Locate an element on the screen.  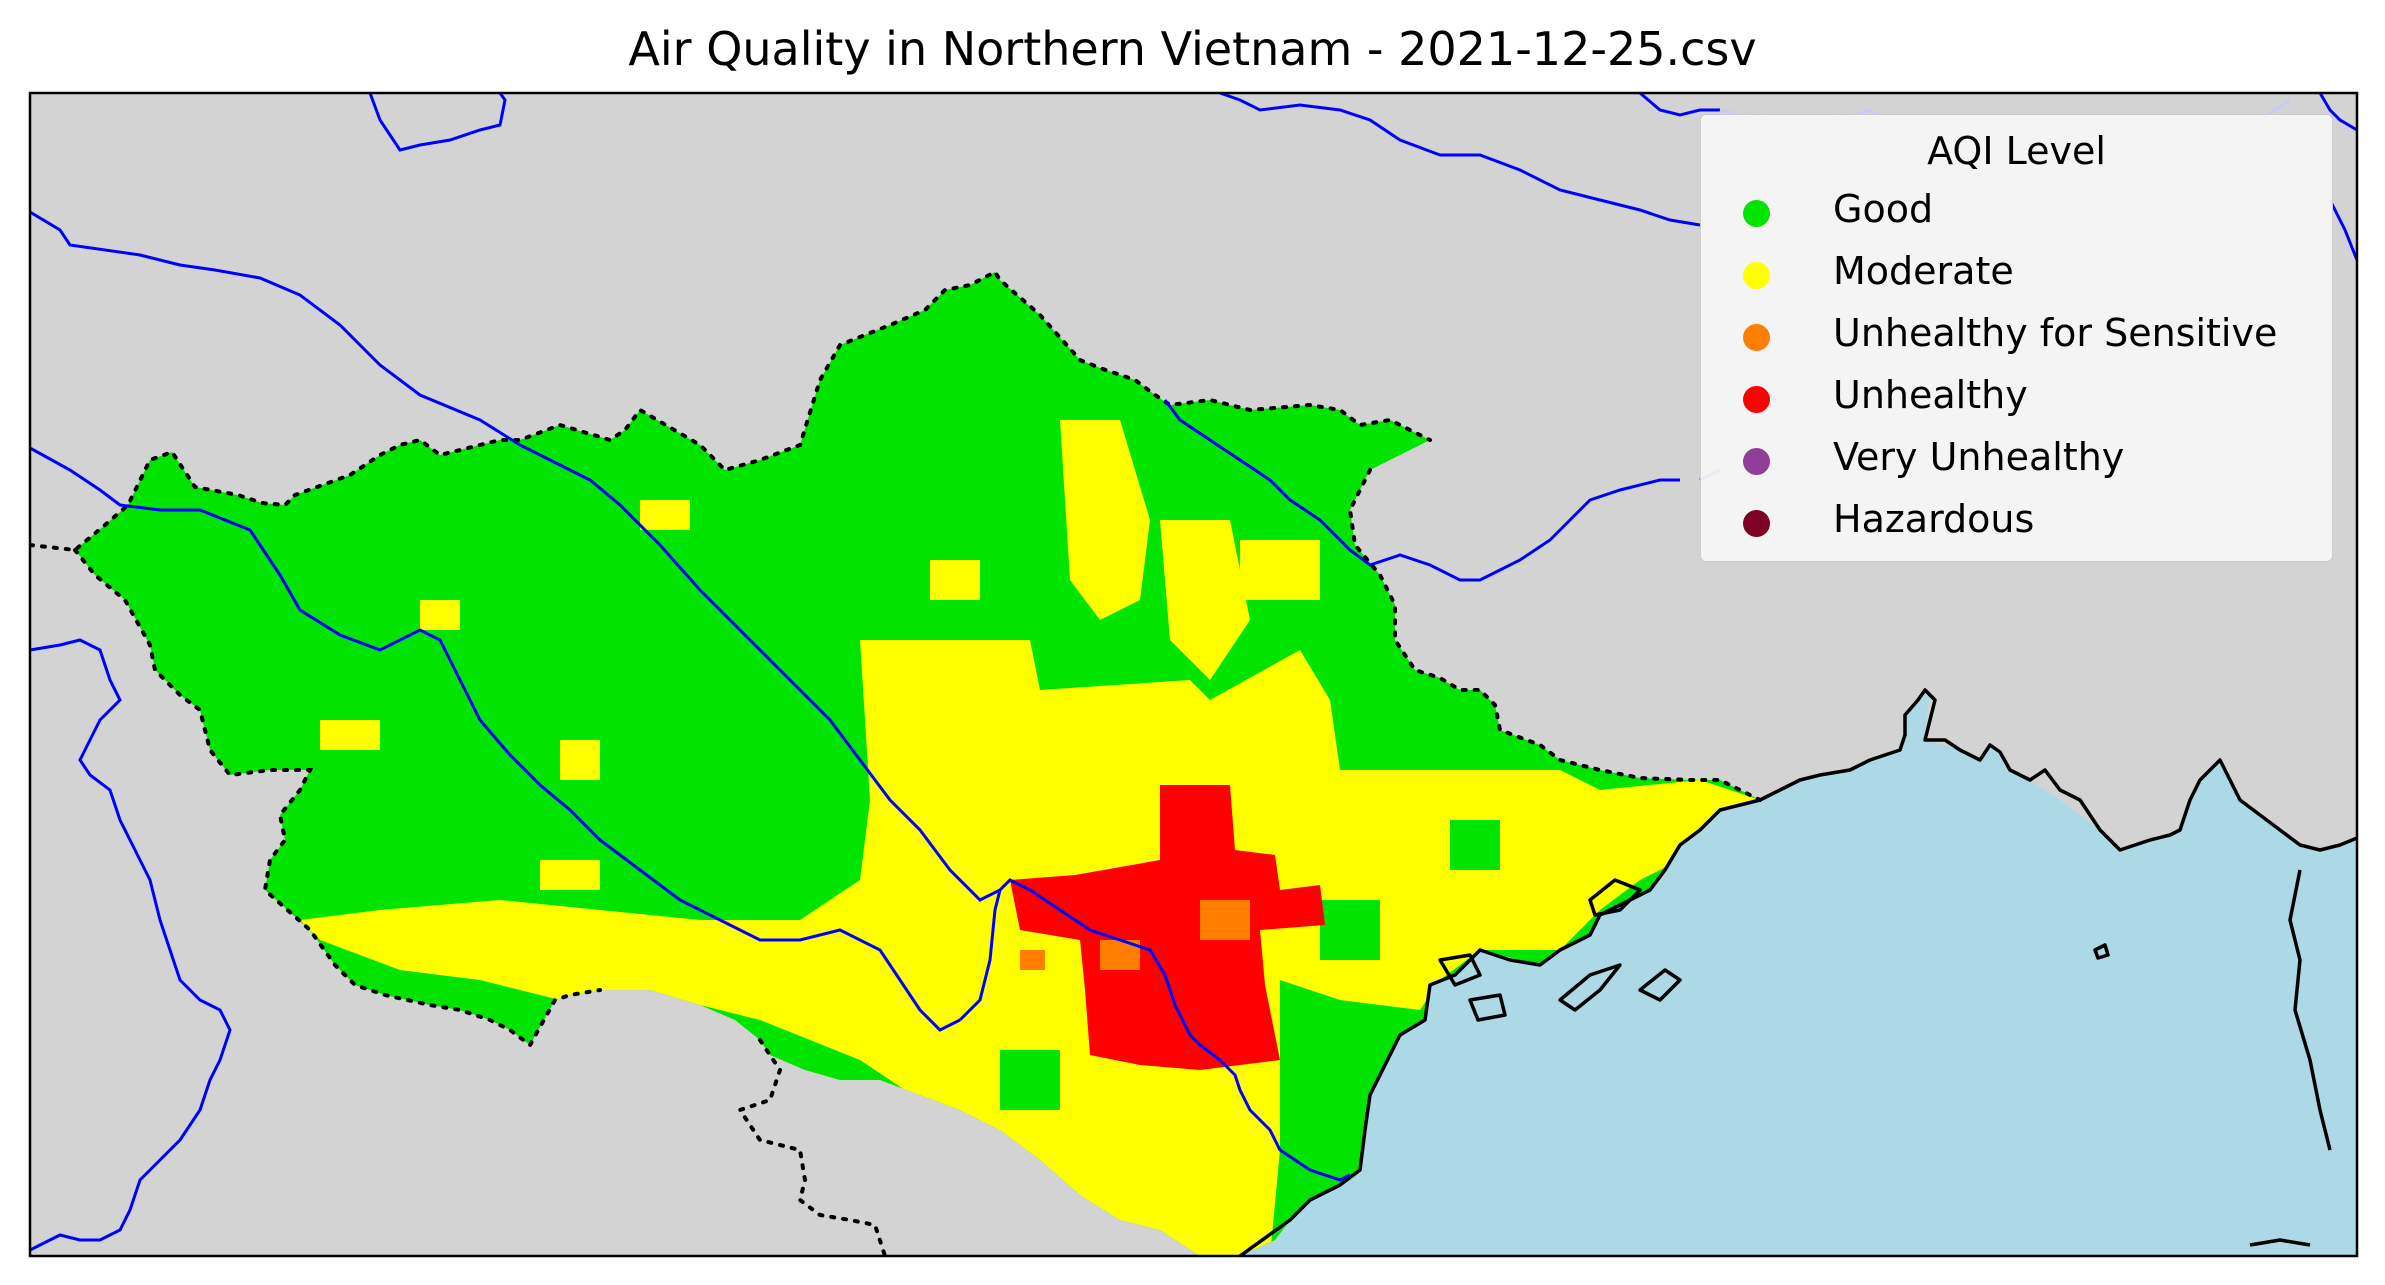
eastern-boundary is located at coordinates (1554, 635).